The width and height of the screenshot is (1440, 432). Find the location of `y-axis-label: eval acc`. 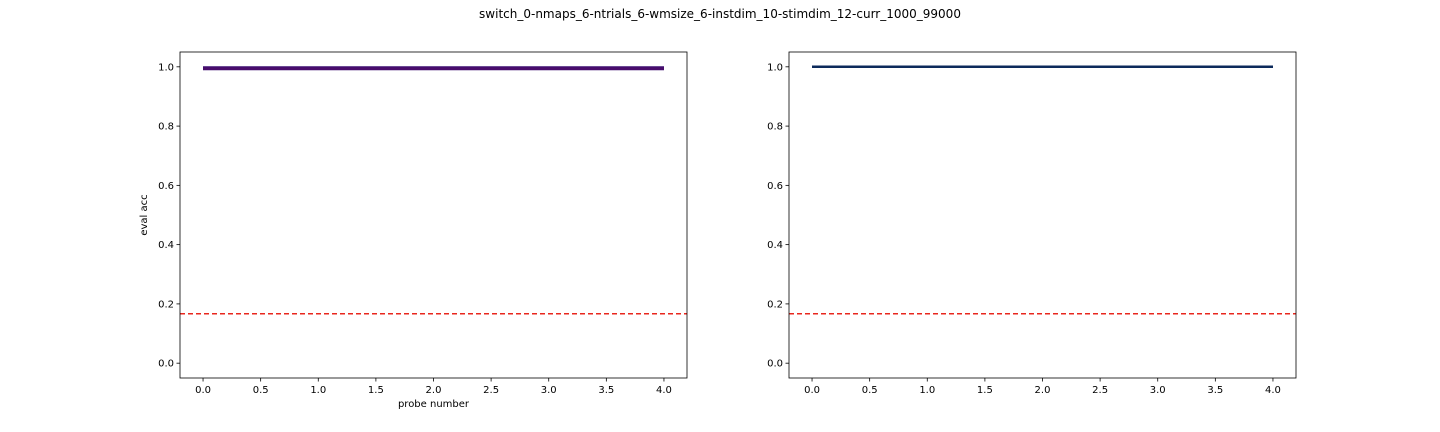

y-axis-label: eval acc is located at coordinates (144, 214).